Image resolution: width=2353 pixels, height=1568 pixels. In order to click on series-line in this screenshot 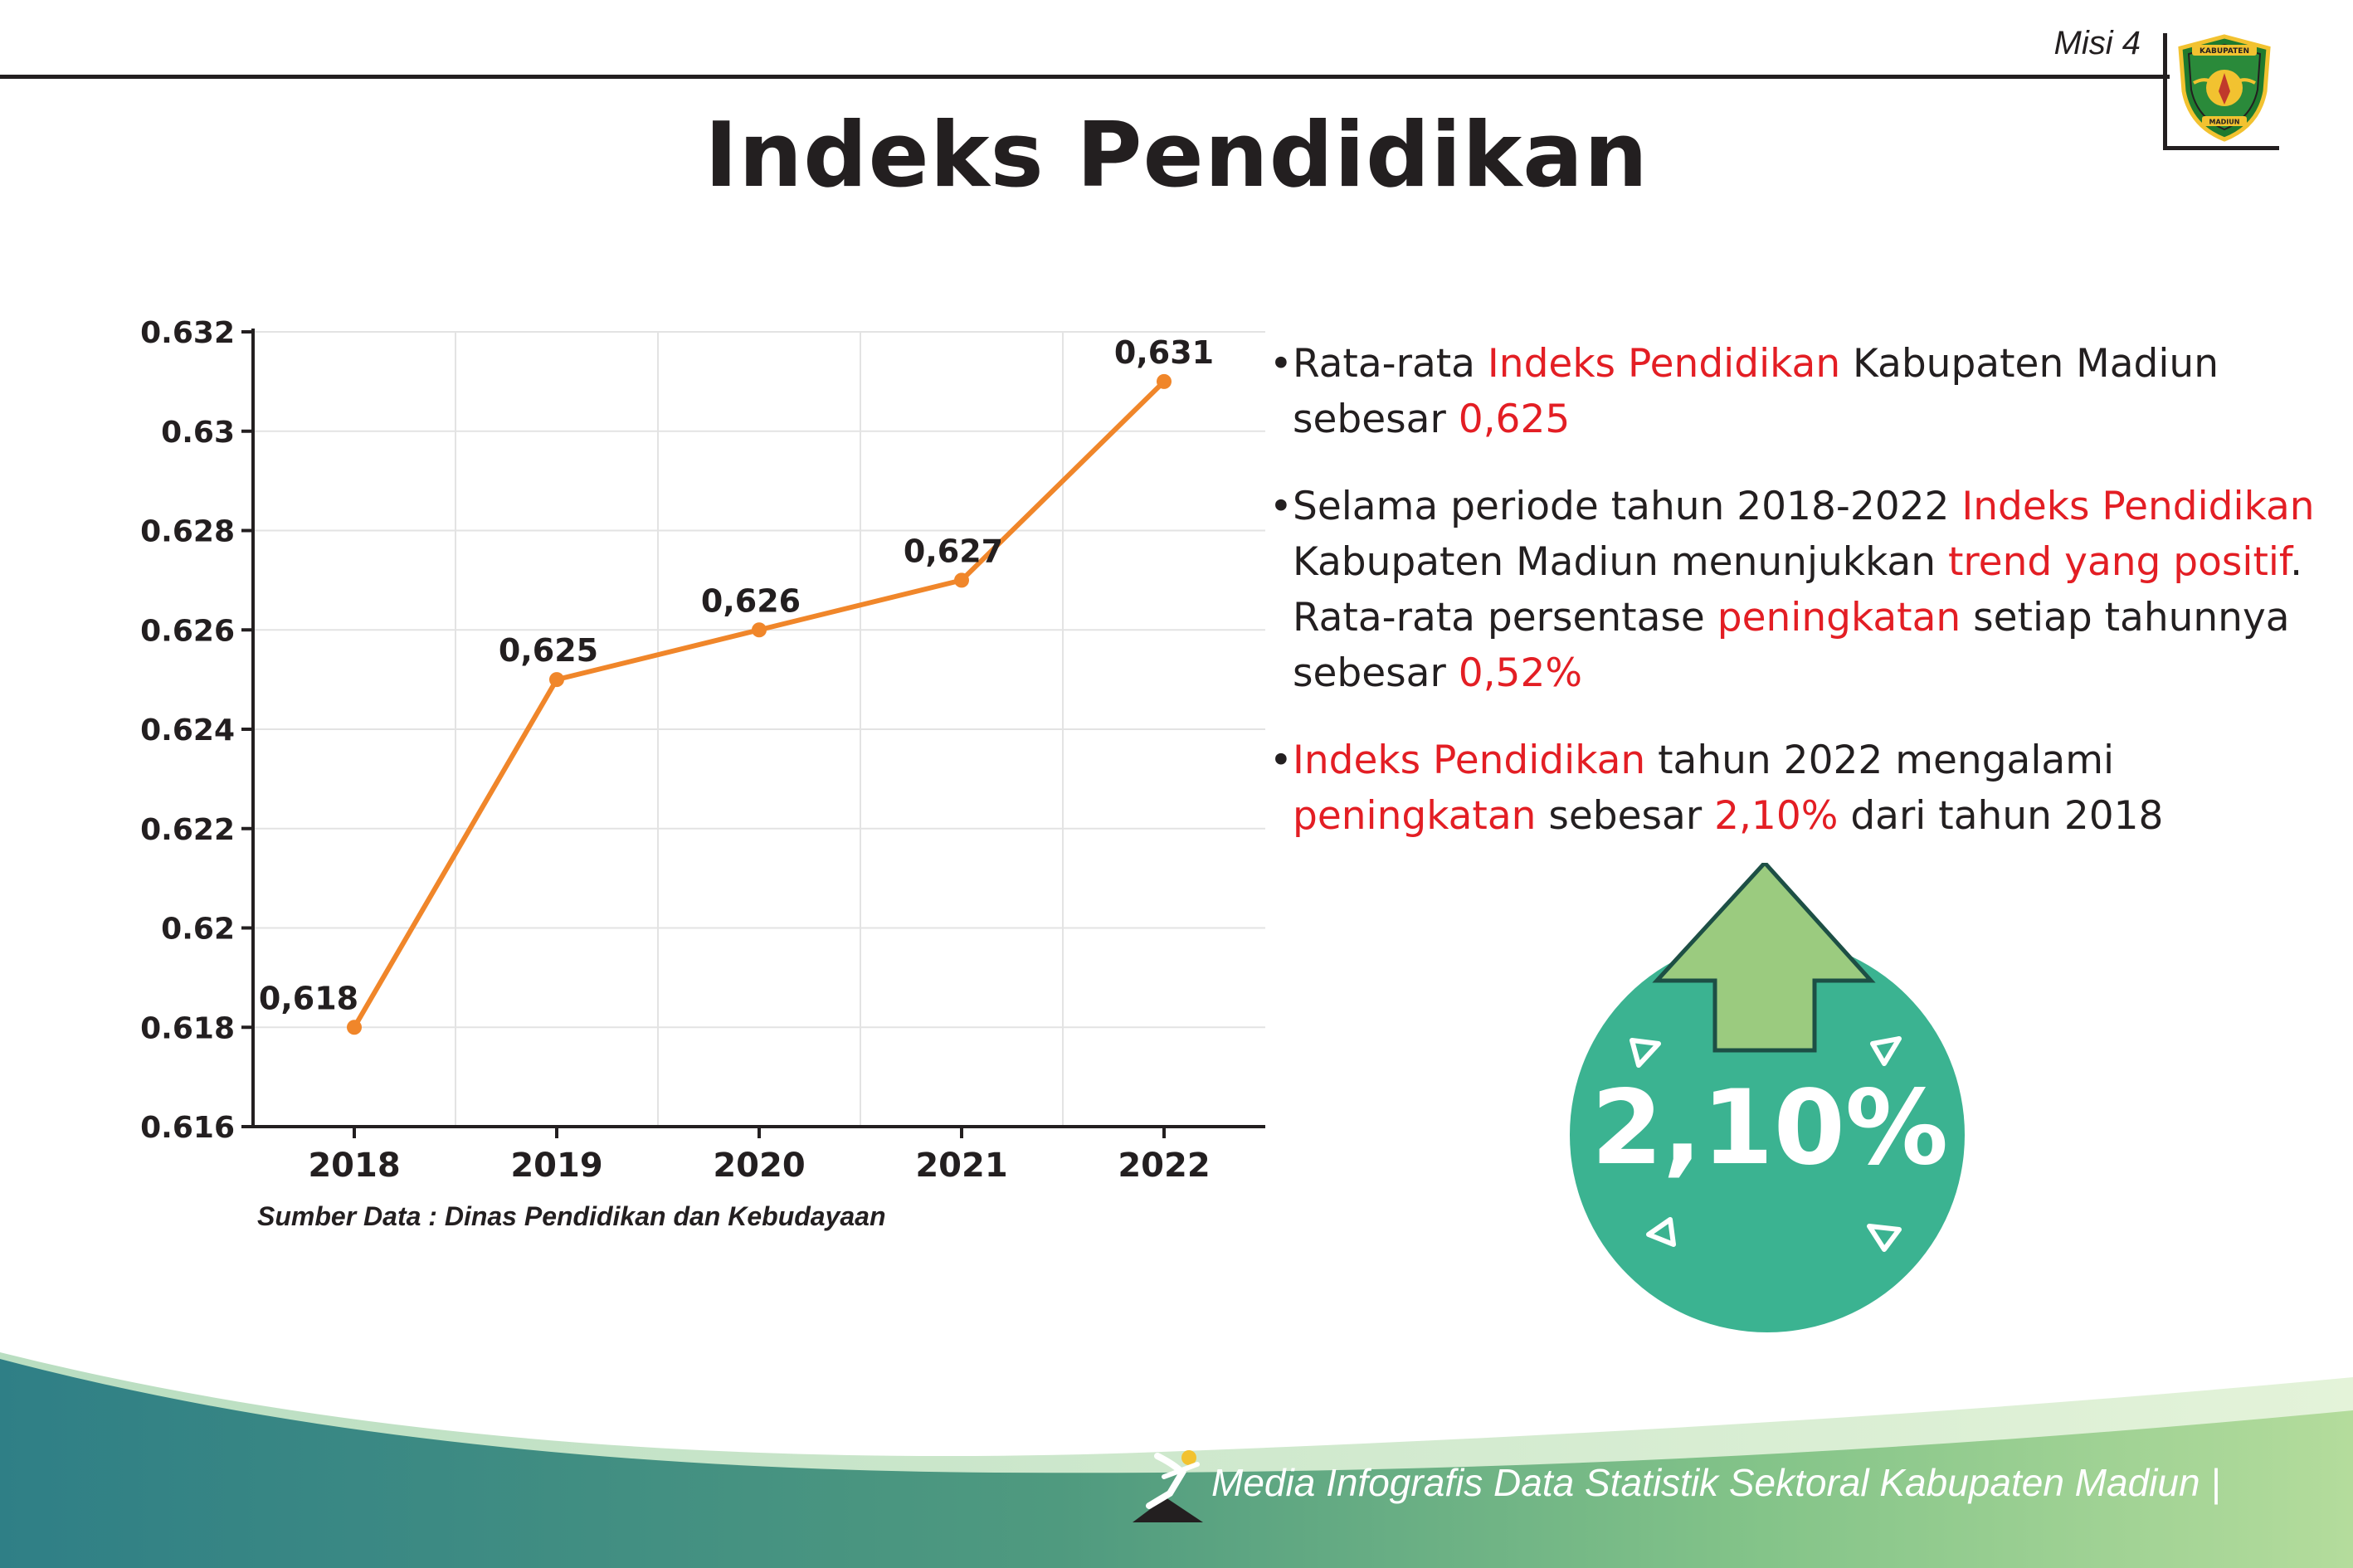, I will do `click(759, 704)`.